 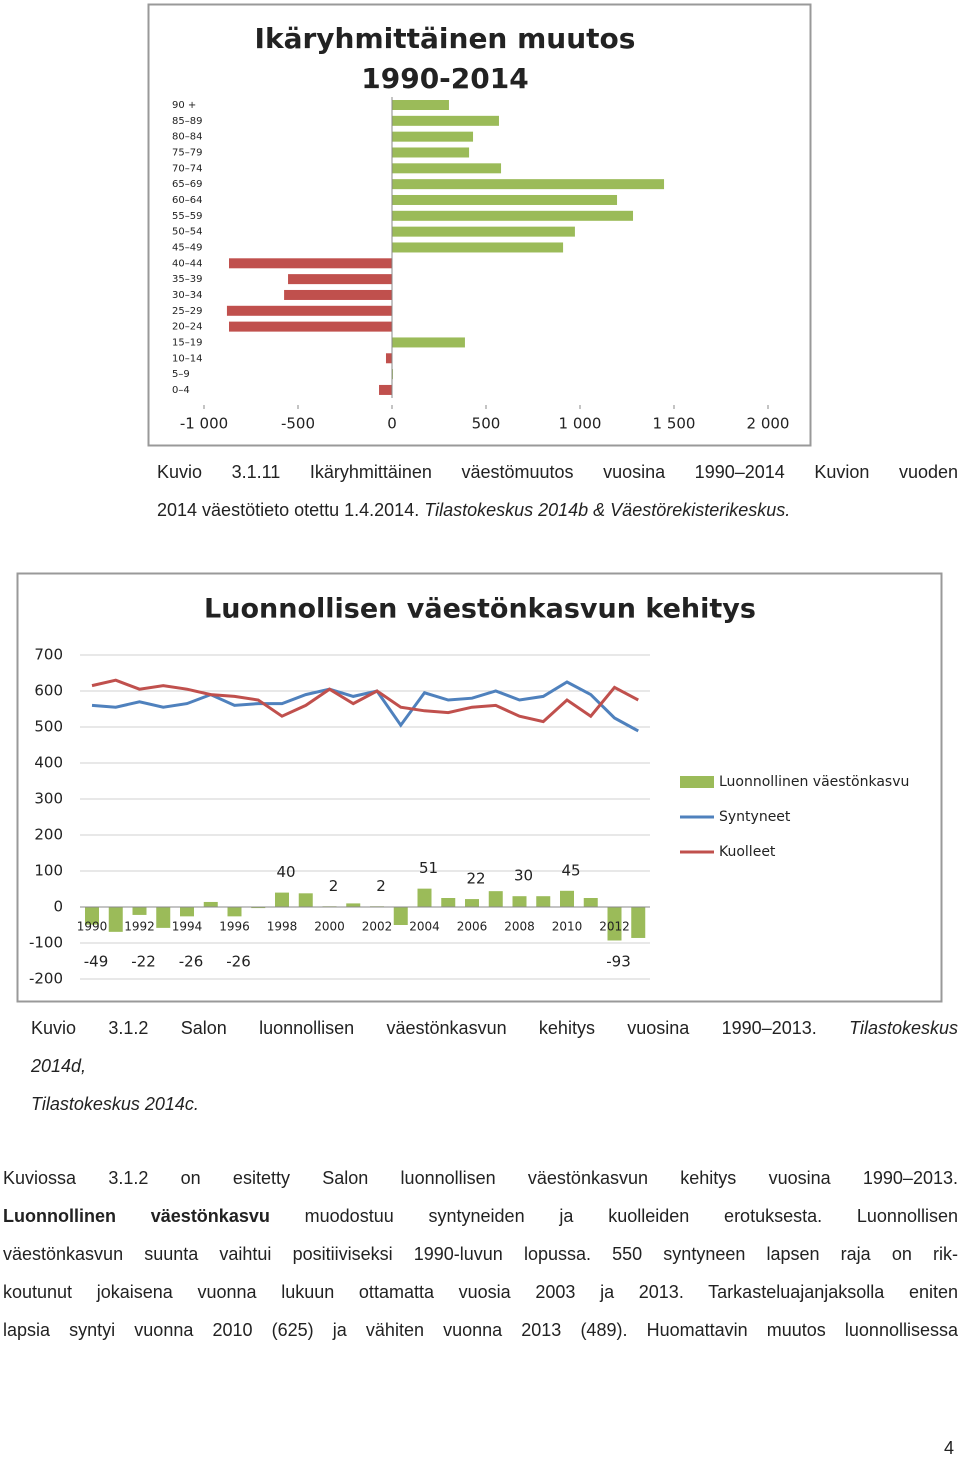 I want to click on caption-line: Tilastokeskus 2014c., so click(x=494, y=1104).